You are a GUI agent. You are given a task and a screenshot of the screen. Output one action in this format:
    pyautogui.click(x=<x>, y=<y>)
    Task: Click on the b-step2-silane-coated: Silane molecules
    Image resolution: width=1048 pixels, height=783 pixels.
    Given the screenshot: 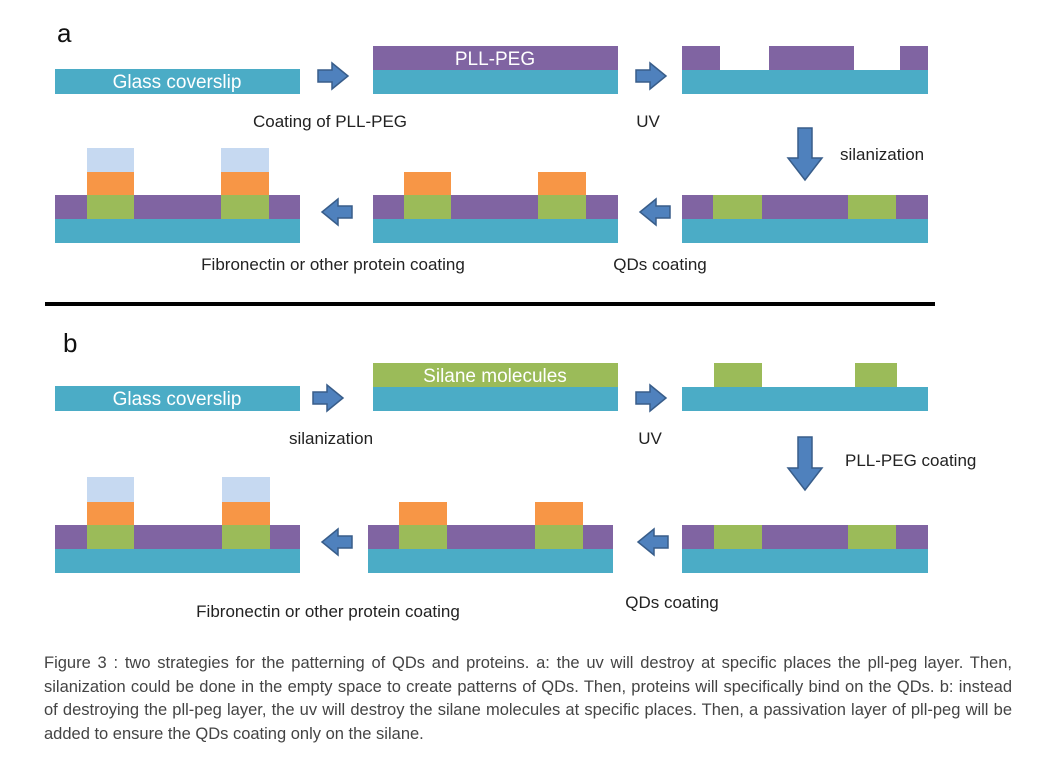 What is the action you would take?
    pyautogui.click(x=495, y=387)
    